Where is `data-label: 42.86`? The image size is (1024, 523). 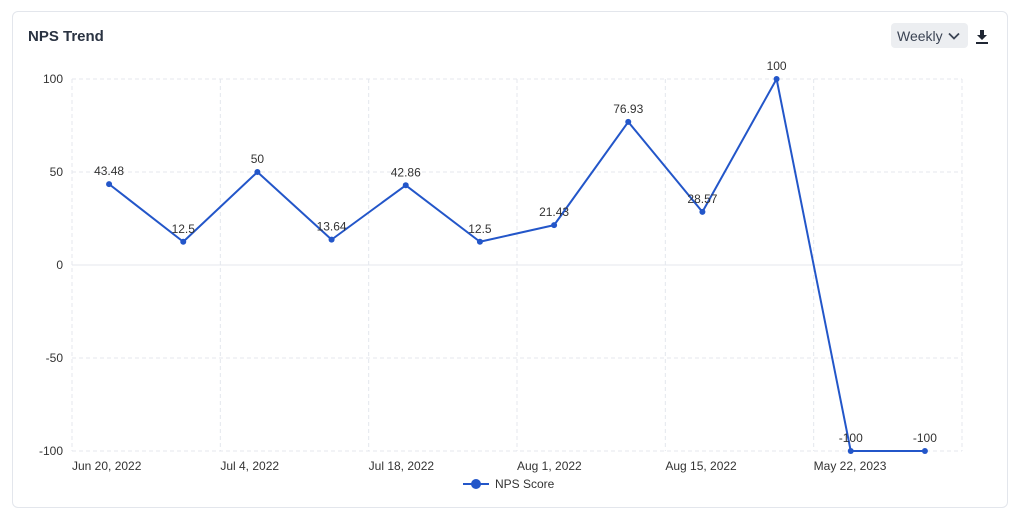
data-label: 42.86 is located at coordinates (406, 172).